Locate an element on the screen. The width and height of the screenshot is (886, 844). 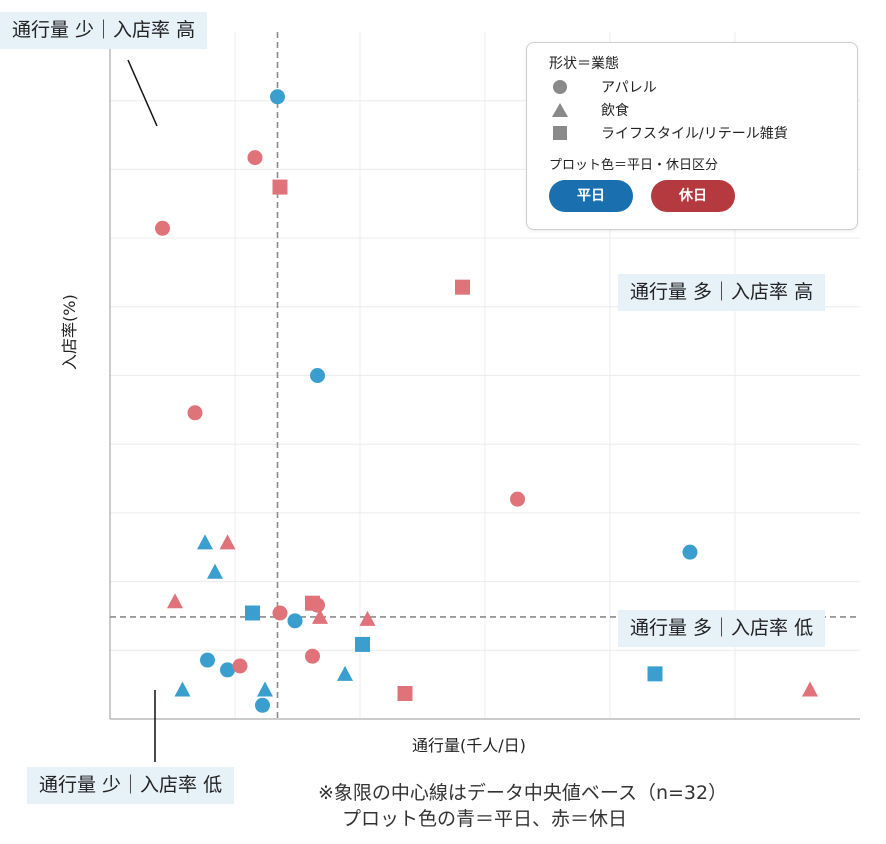
legend-weekday-pill: 平日 is located at coordinates (591, 196).